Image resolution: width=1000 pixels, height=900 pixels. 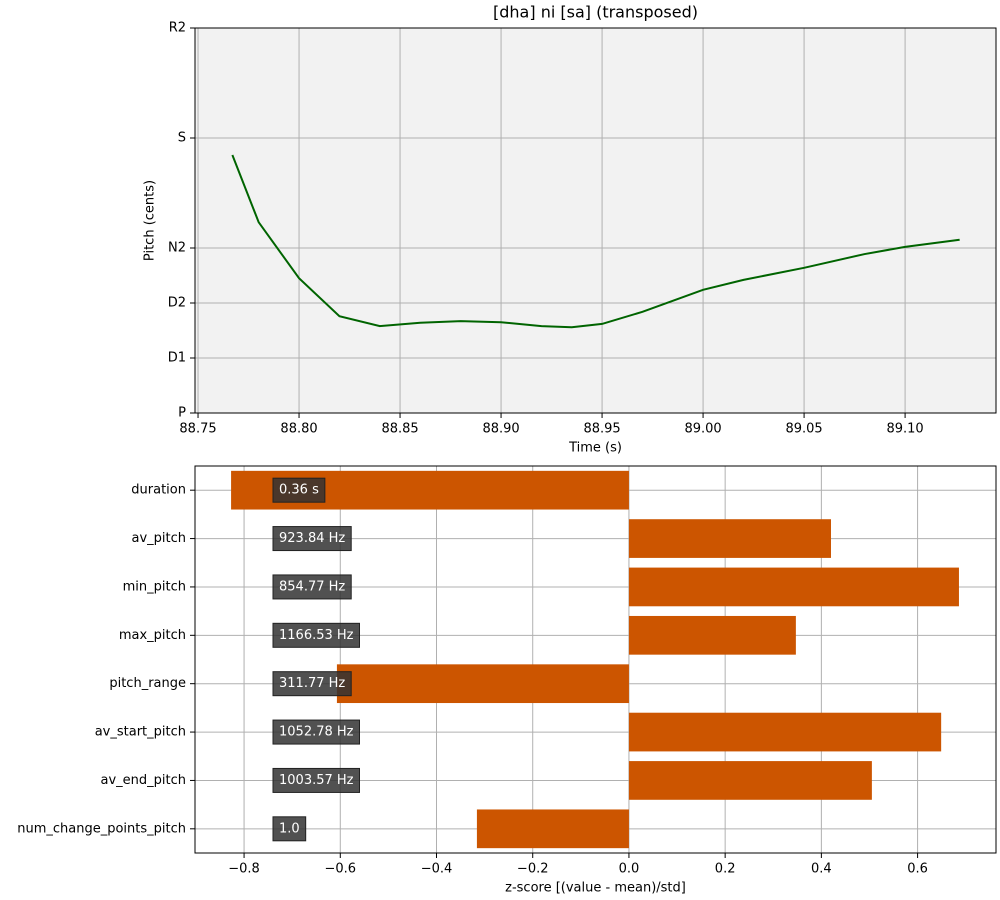 What do you see at coordinates (702, 429) in the screenshot?
I see `x-tick-label: 89.00` at bounding box center [702, 429].